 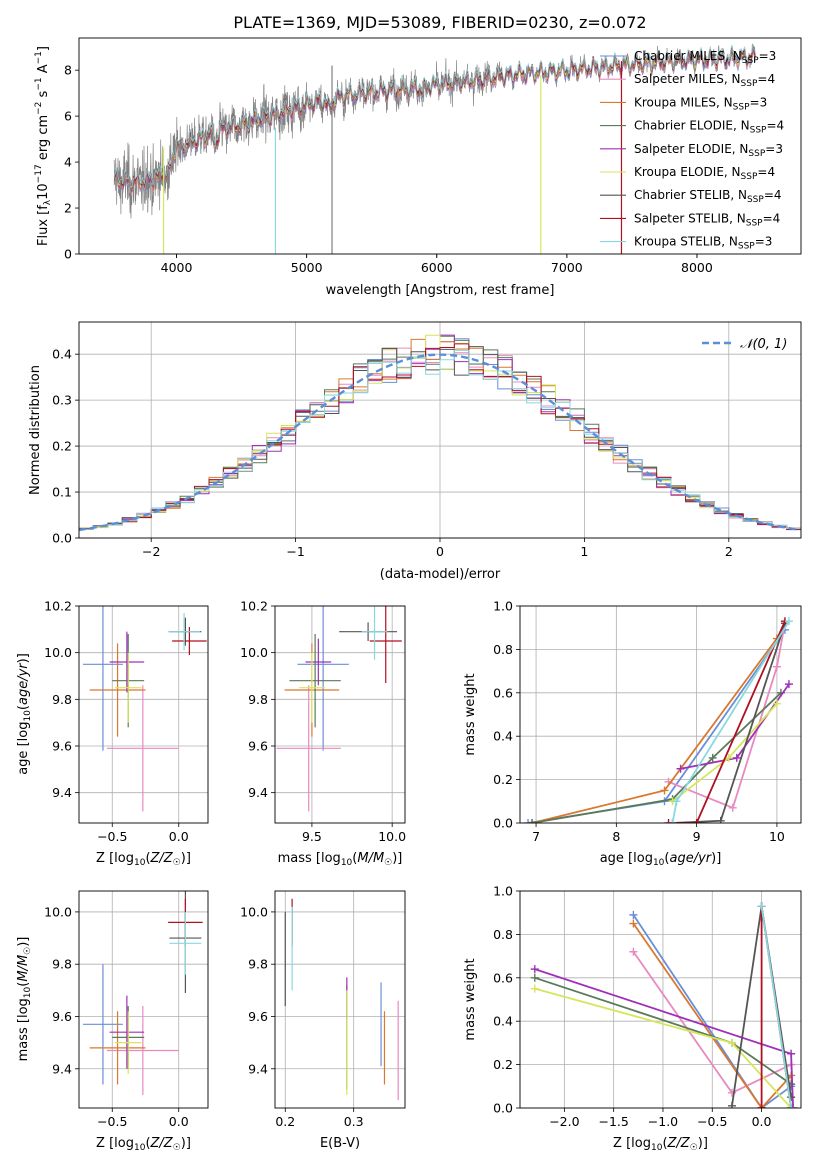 I want to click on x-axis-label: Z [log10(Z/Z☉)], so click(x=143, y=859).